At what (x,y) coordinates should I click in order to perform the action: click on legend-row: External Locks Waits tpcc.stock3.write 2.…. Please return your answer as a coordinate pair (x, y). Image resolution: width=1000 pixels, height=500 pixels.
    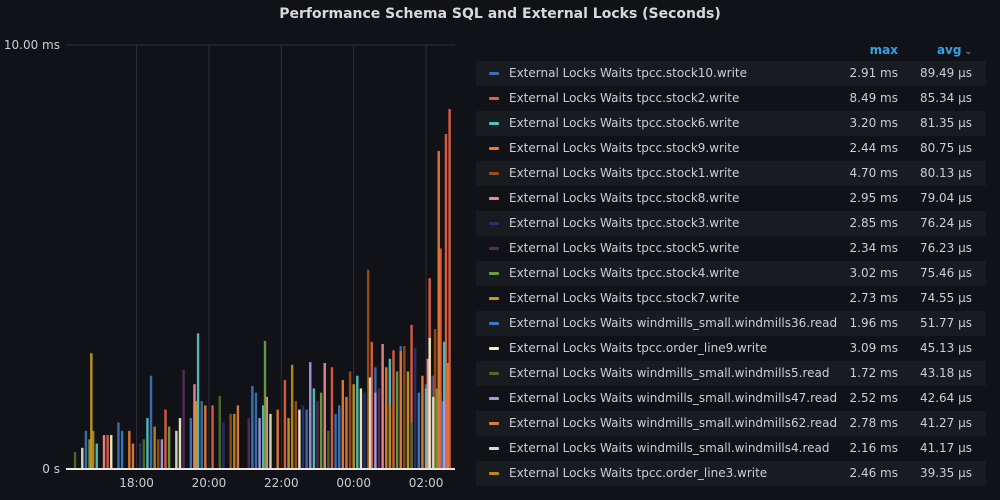
    Looking at the image, I should click on (731, 223).